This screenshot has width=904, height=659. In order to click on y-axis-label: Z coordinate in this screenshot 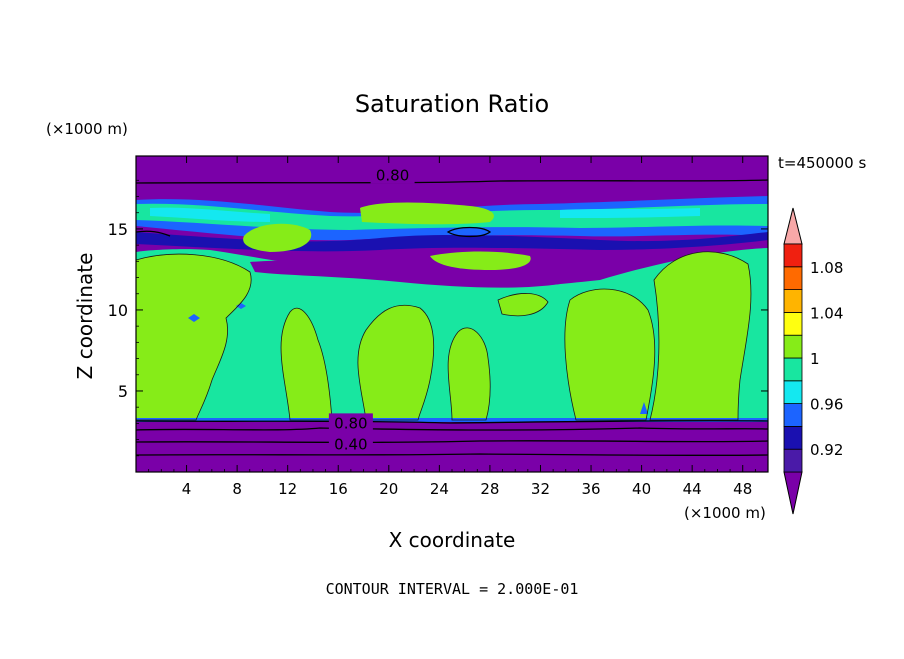, I will do `click(85, 316)`.